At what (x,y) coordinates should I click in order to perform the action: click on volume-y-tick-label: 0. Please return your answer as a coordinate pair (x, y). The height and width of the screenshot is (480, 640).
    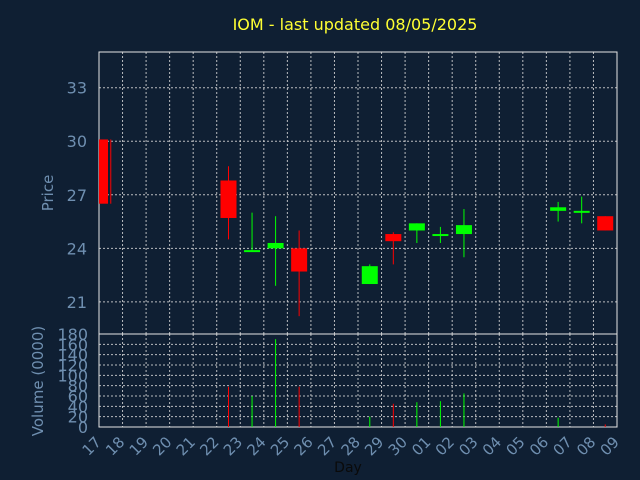
    Looking at the image, I should click on (83, 427).